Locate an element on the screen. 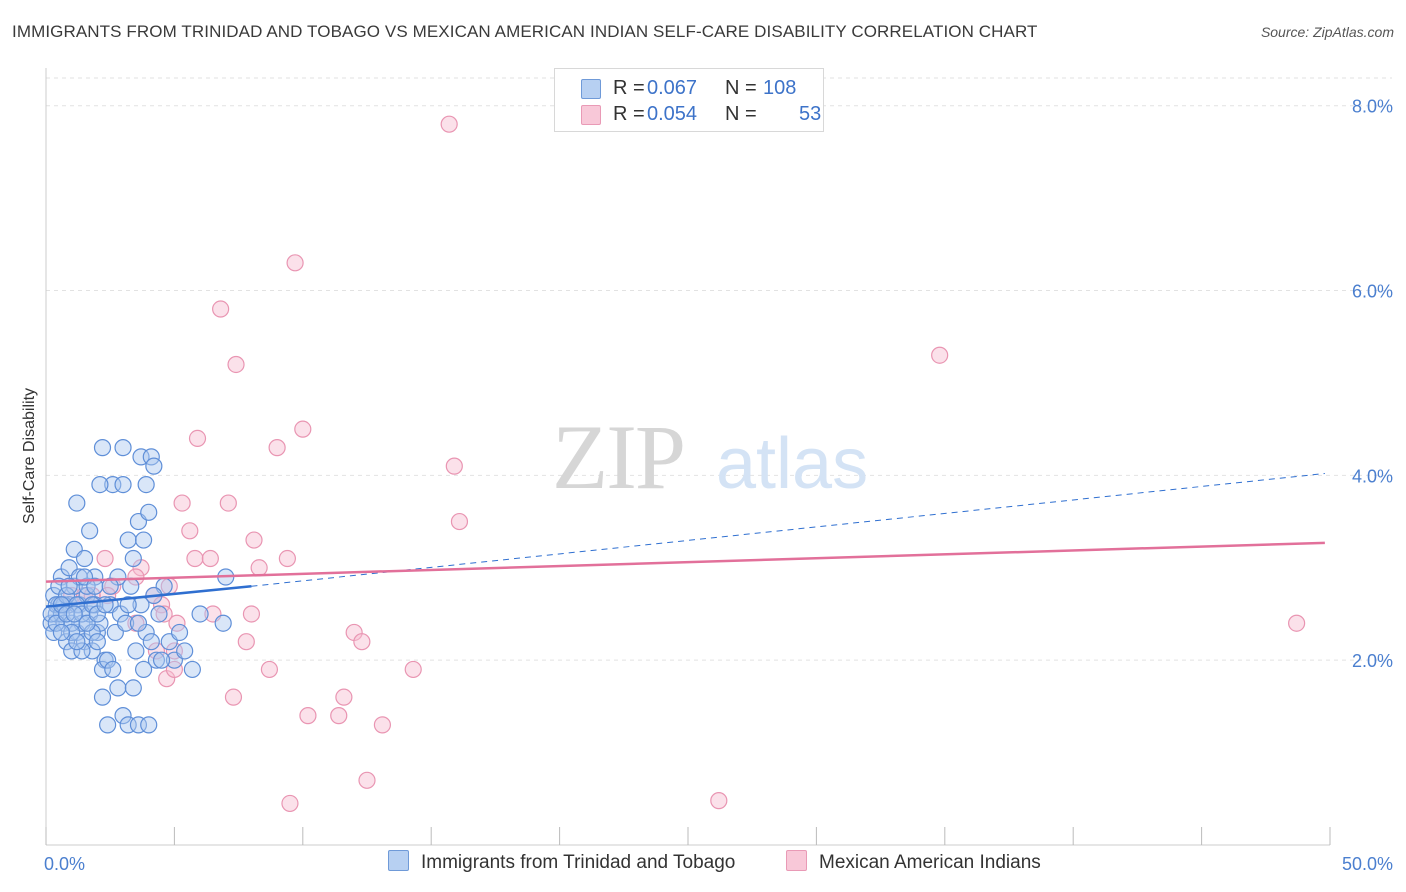 This screenshot has height=892, width=1406. y-tick-label: 8.0% is located at coordinates (1372, 107).